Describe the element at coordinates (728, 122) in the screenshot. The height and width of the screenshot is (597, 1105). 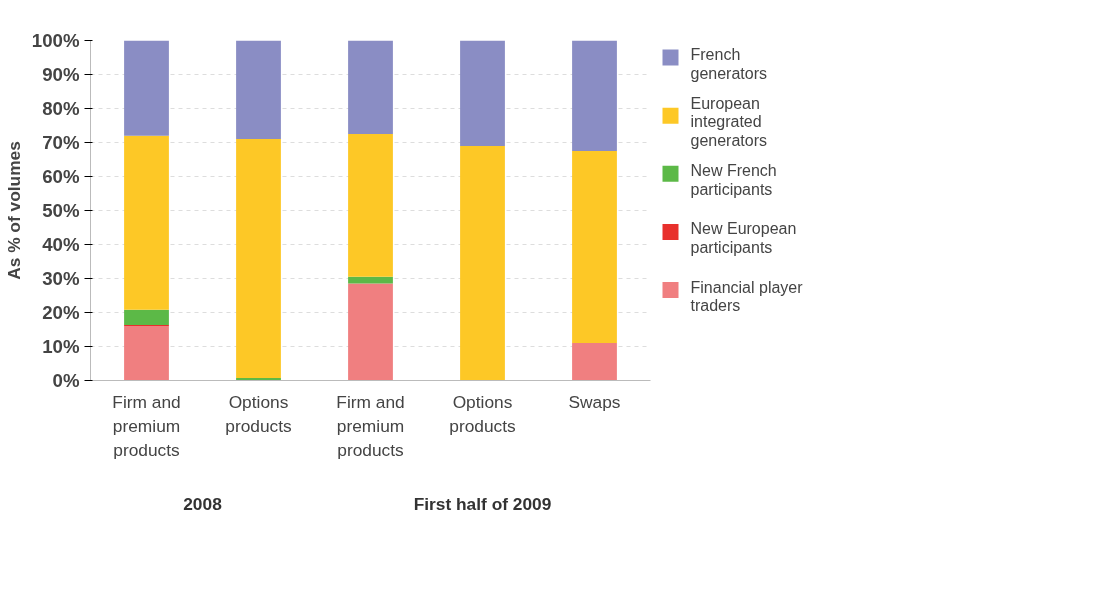
I see `legend-label: European integrated generators` at that location.